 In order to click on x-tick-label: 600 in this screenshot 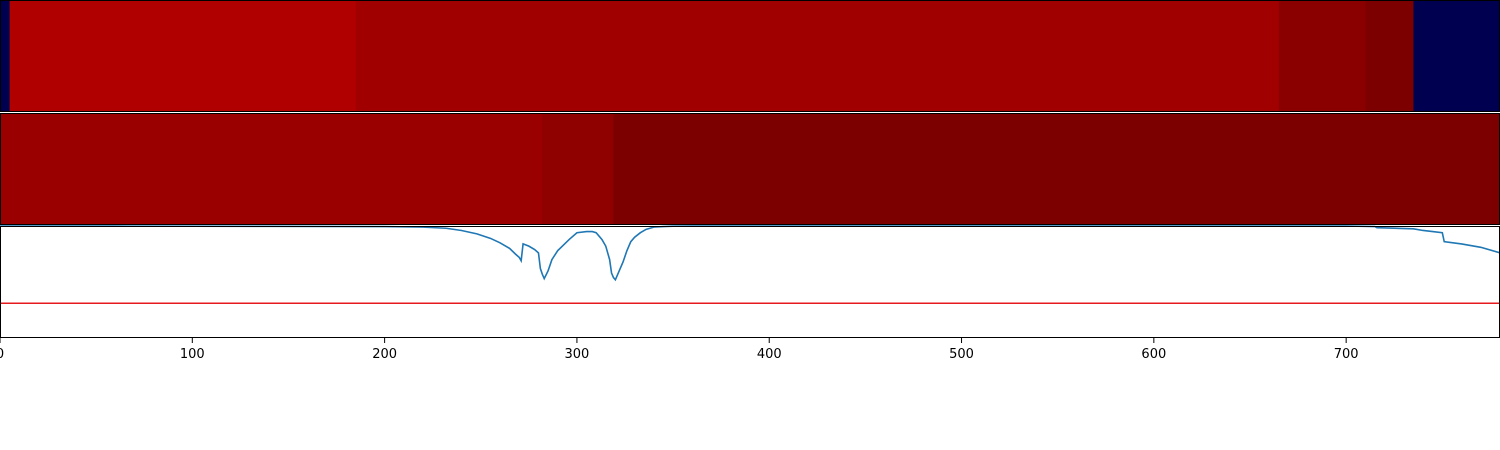, I will do `click(1153, 354)`.